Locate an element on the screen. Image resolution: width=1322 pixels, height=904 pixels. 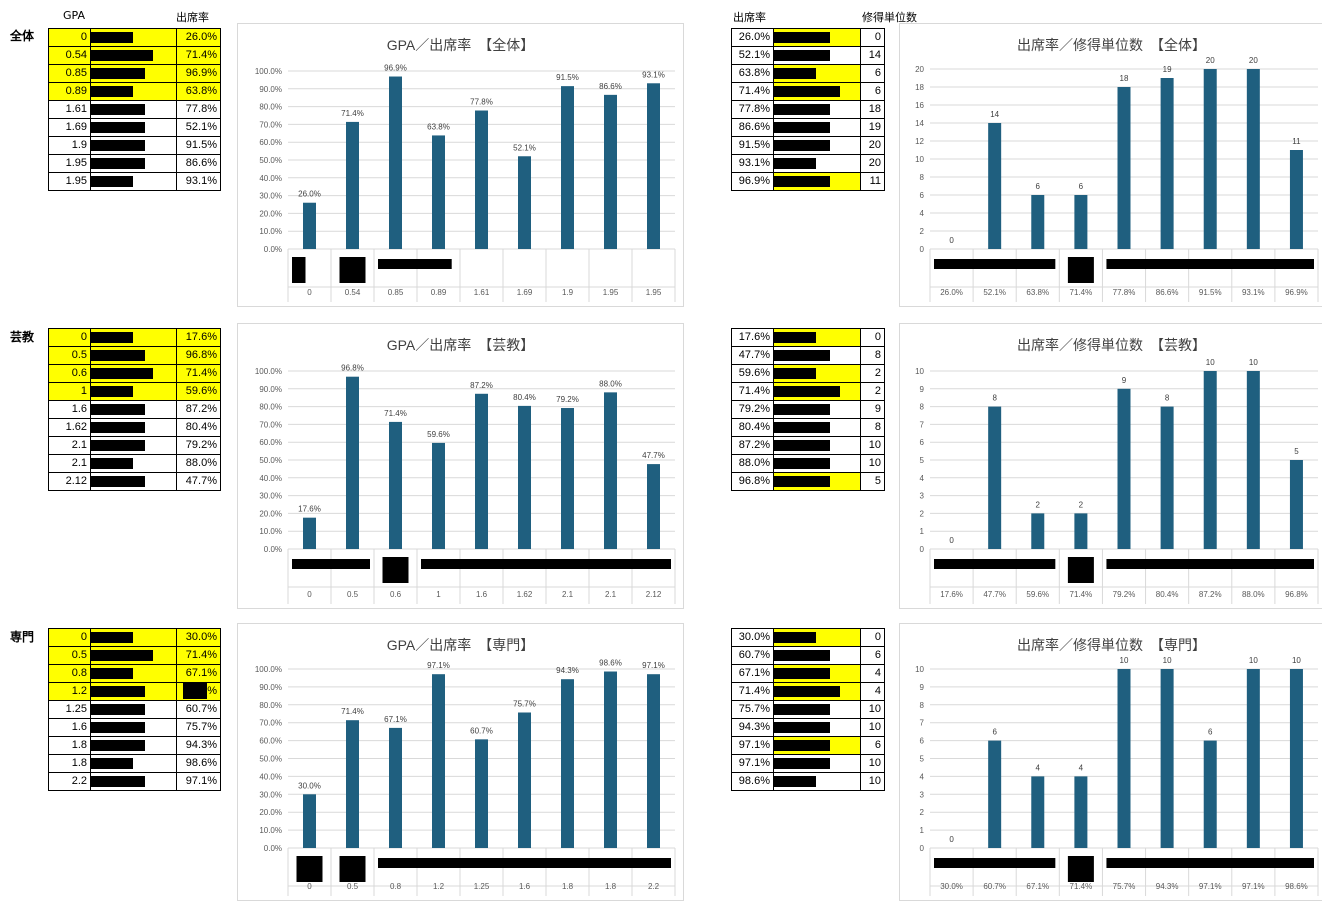
gpa-cell: 1.8 is located at coordinates (69, 745).